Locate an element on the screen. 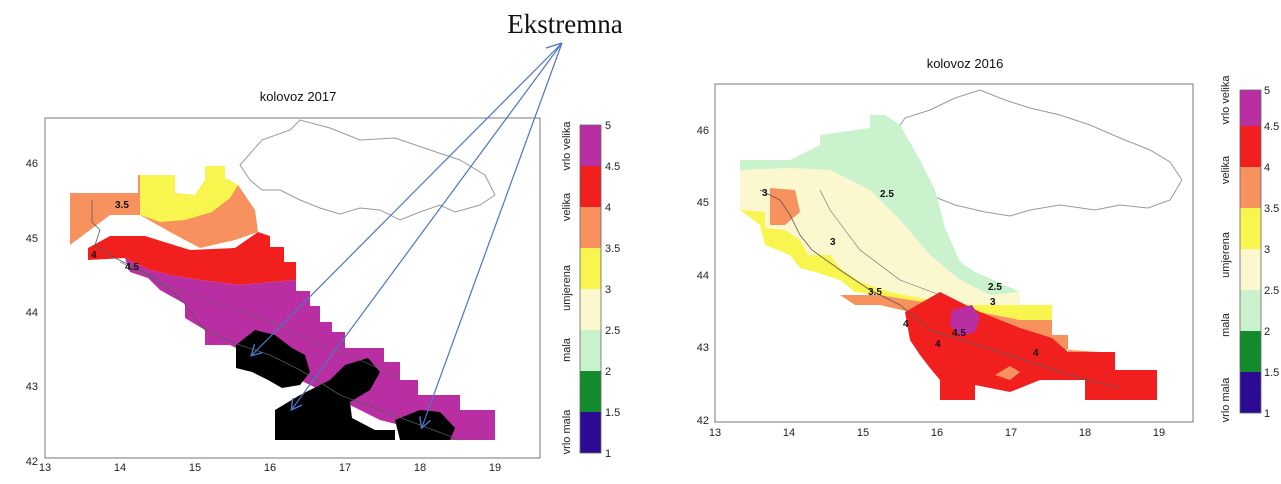  chart-title-2016: kolovoz 2016 is located at coordinates (965, 63).